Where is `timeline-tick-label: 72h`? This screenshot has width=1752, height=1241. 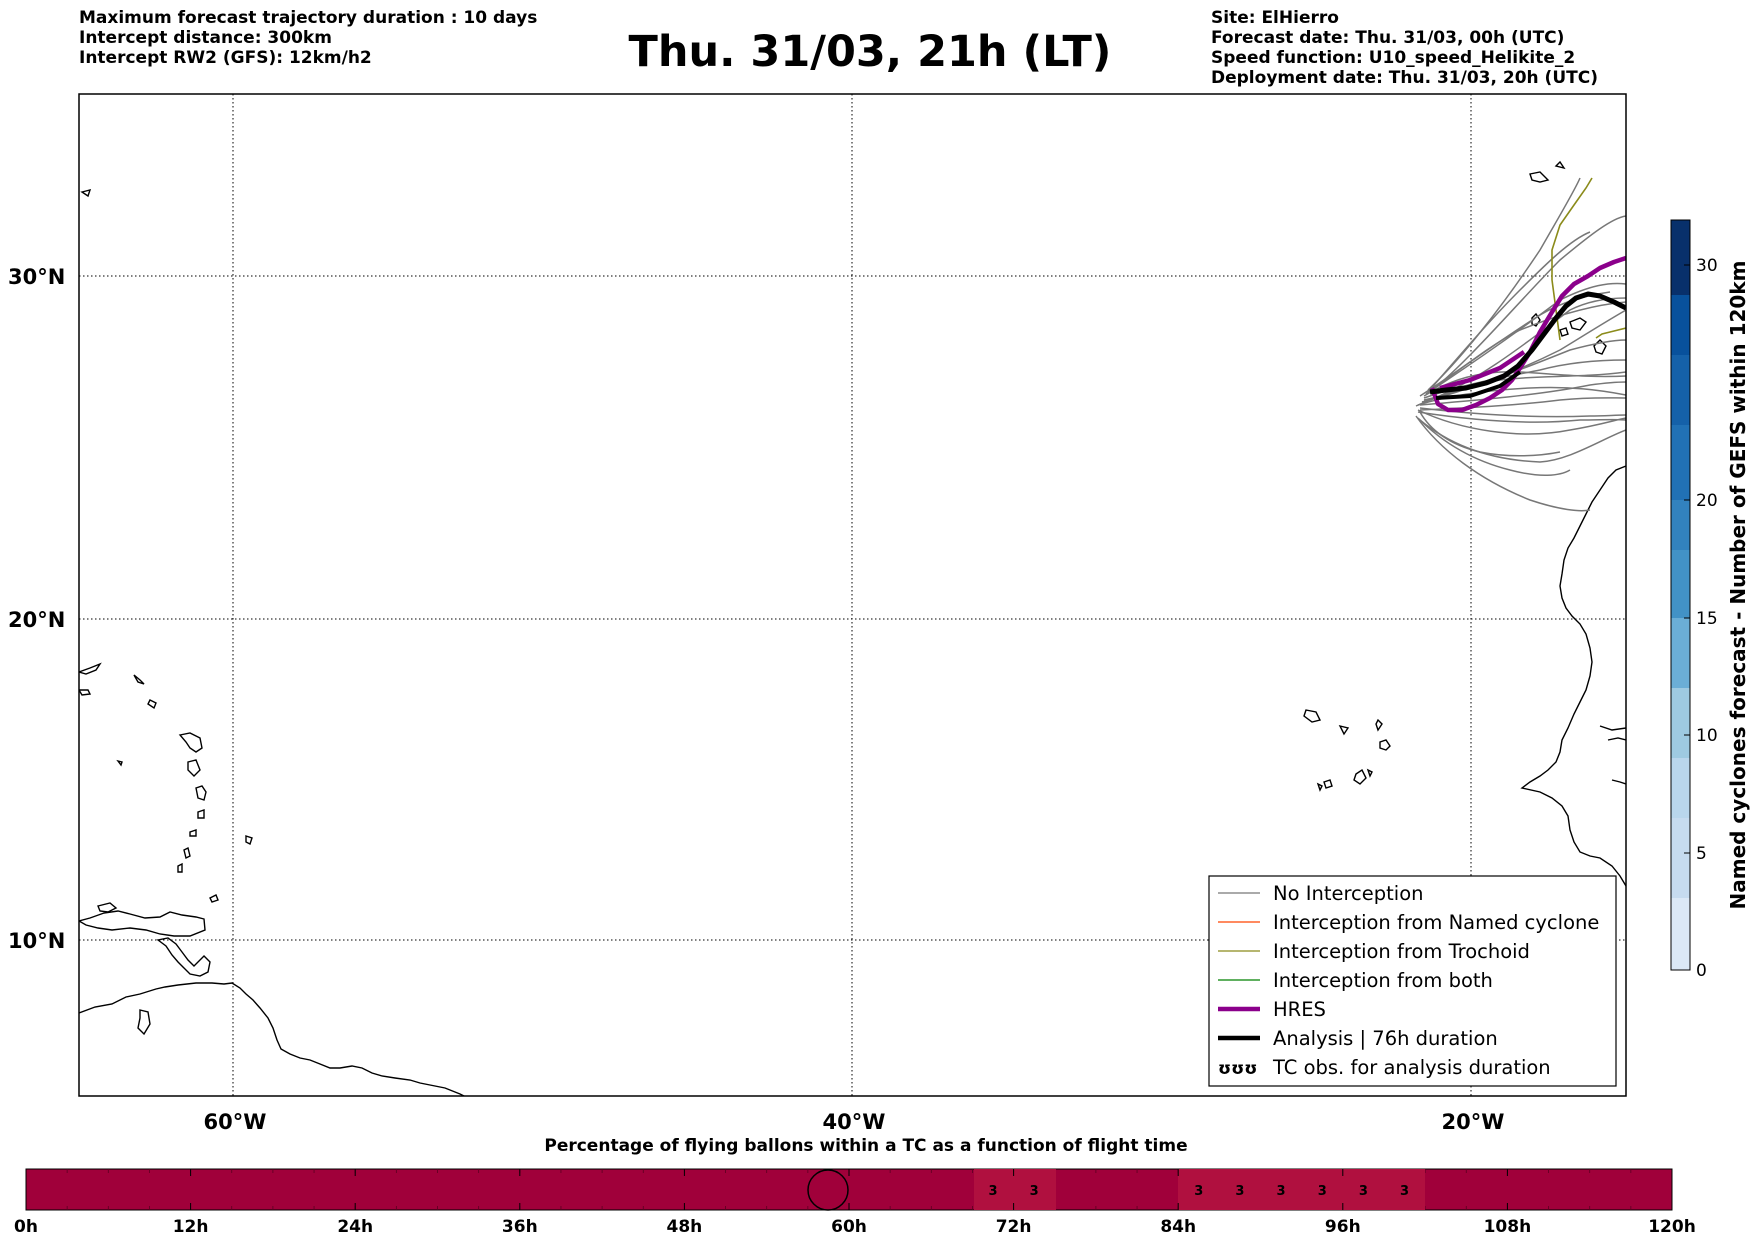
timeline-tick-label: 72h is located at coordinates (1014, 1227).